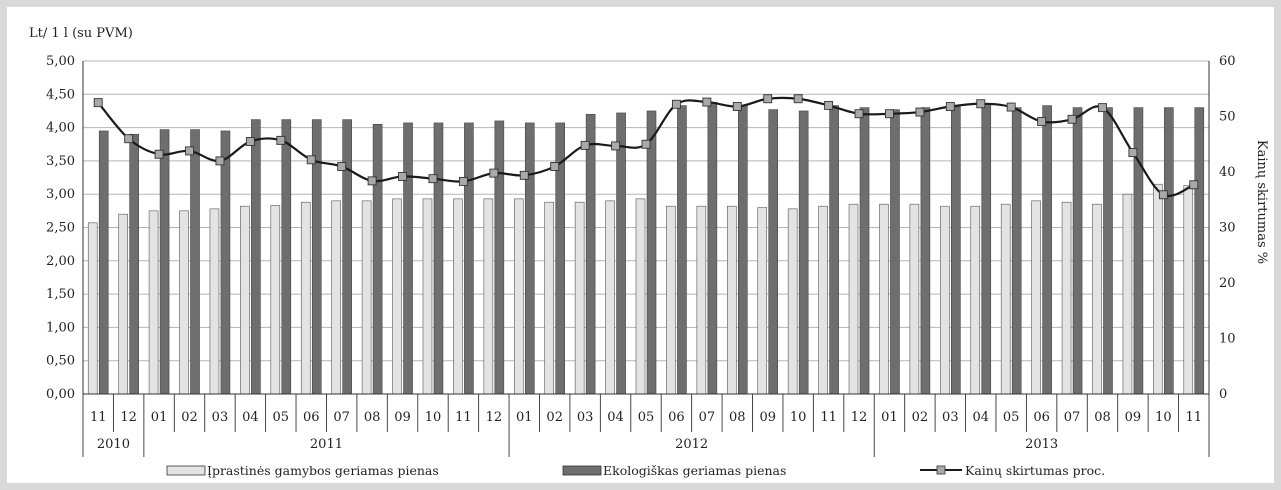 The height and width of the screenshot is (490, 1281). I want to click on y-left-tick-label: 1,00, so click(60, 327).